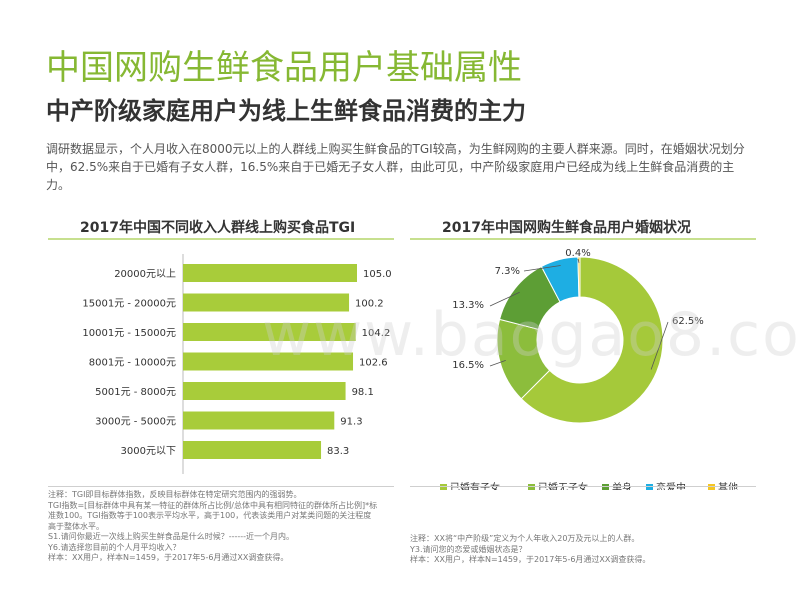  Describe the element at coordinates (376, 333) in the screenshot. I see `bar-value-label: 104.2` at that location.